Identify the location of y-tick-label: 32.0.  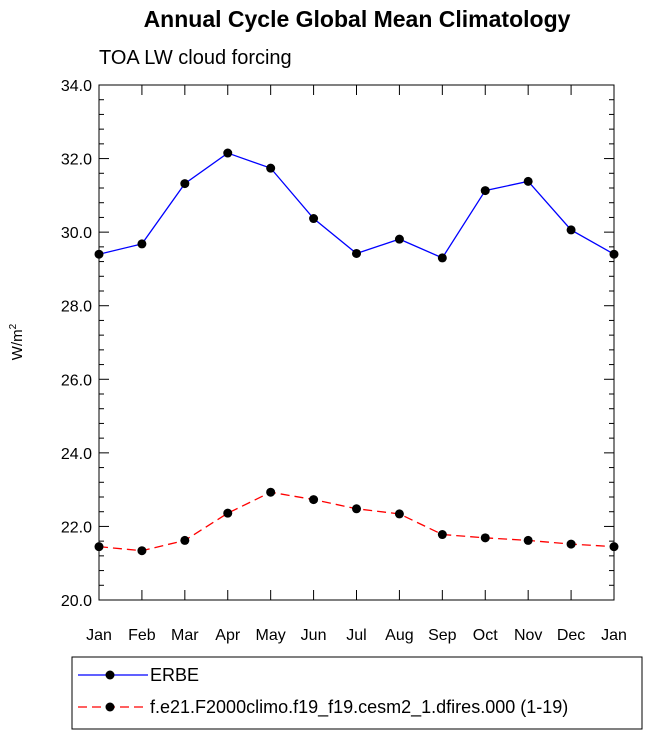
(76, 160).